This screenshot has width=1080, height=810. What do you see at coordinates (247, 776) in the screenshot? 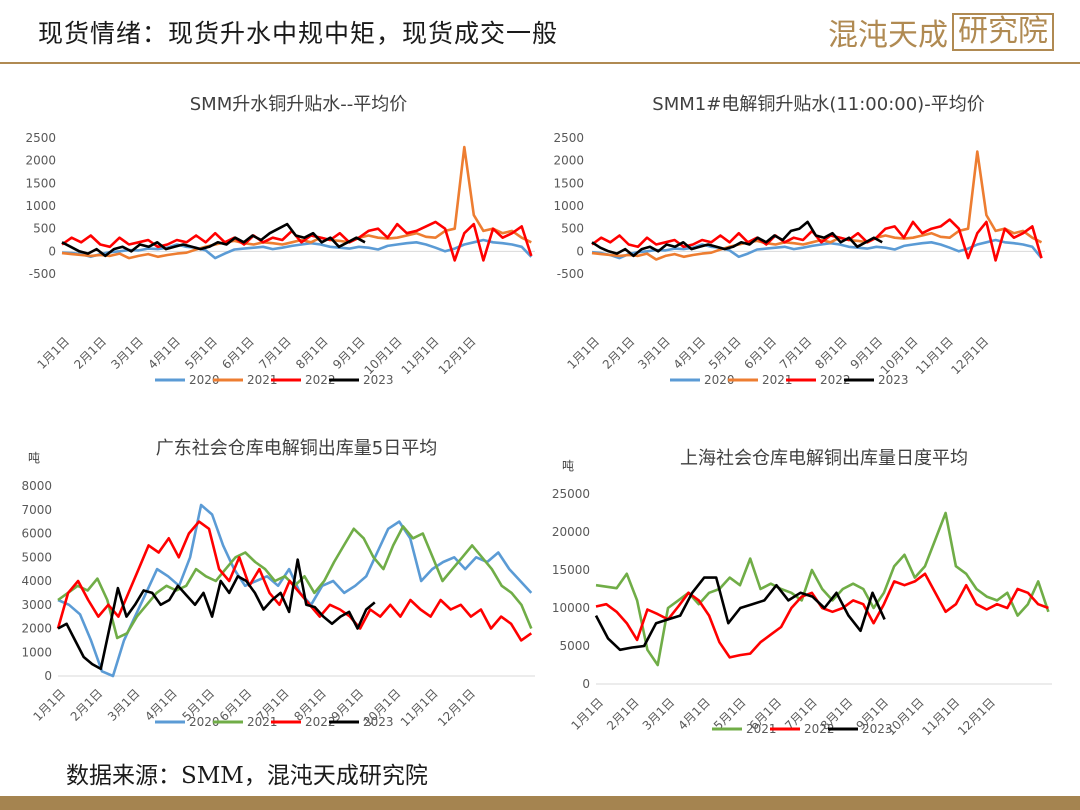
I see `data-source: 数据来源：SMM，混沌天成研究院` at bounding box center [247, 776].